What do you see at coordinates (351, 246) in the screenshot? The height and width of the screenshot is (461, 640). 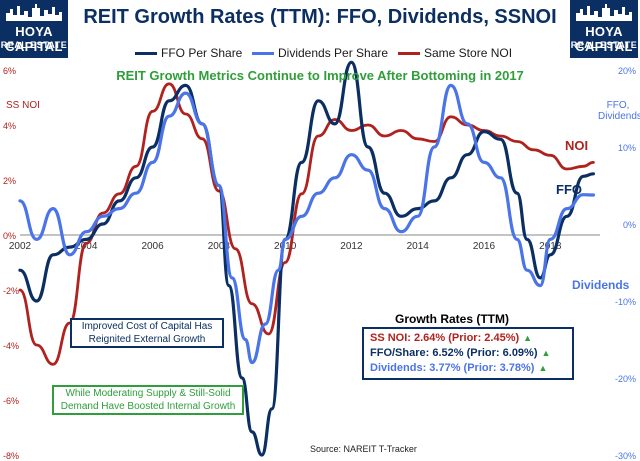 I see `x-tick-label: 2012` at bounding box center [351, 246].